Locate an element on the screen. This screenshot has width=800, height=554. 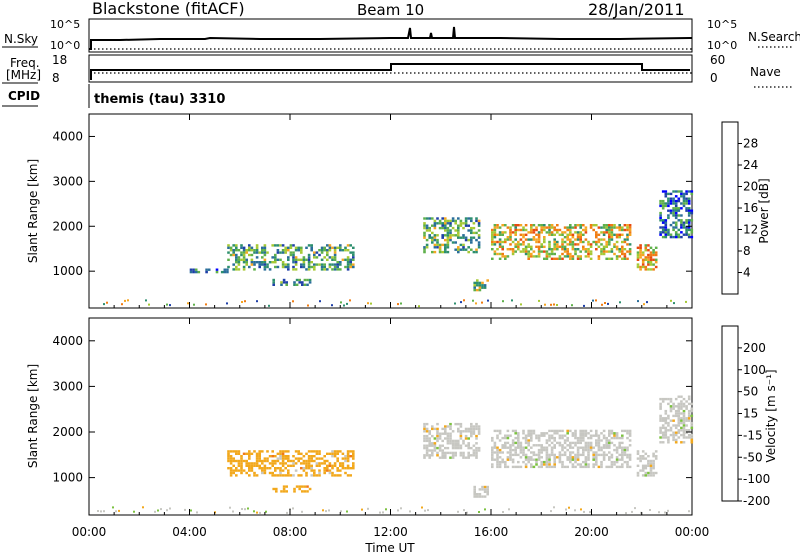
x-ticklabel: 08:00 is located at coordinates (290, 532).